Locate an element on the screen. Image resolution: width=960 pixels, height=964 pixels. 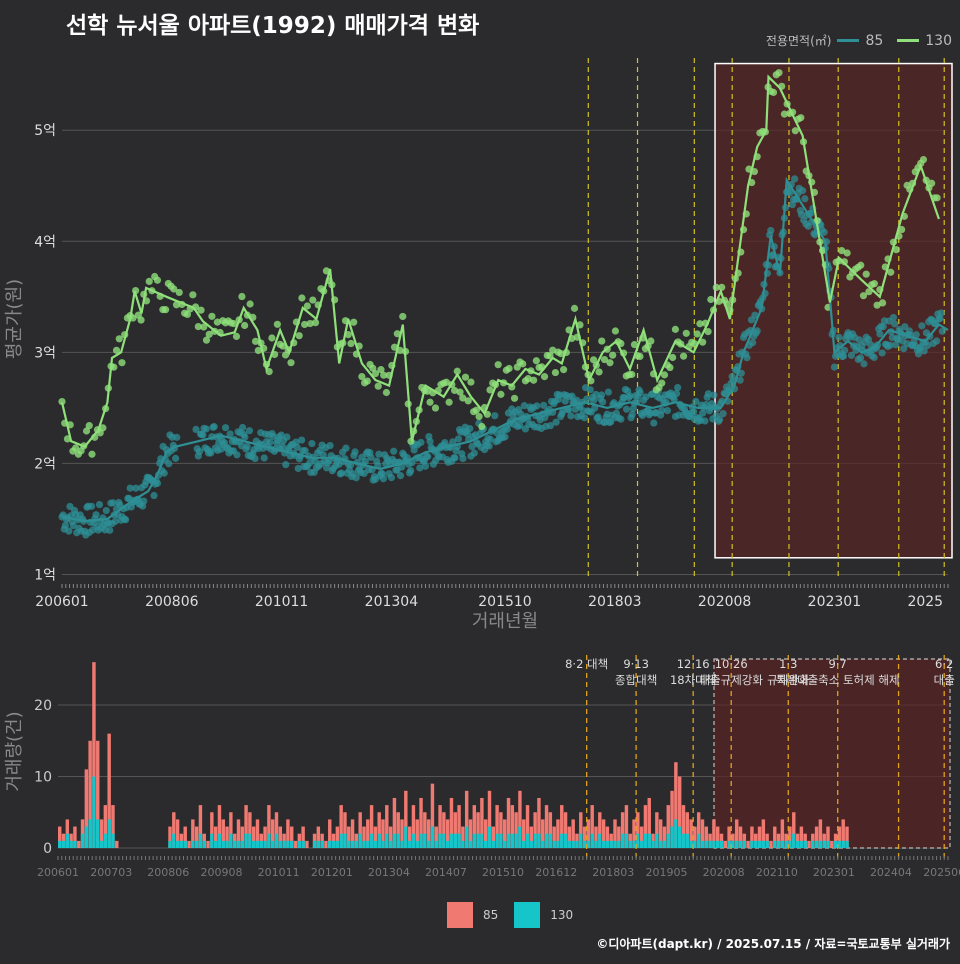
x-tick-label: 202301 is located at coordinates (834, 602).